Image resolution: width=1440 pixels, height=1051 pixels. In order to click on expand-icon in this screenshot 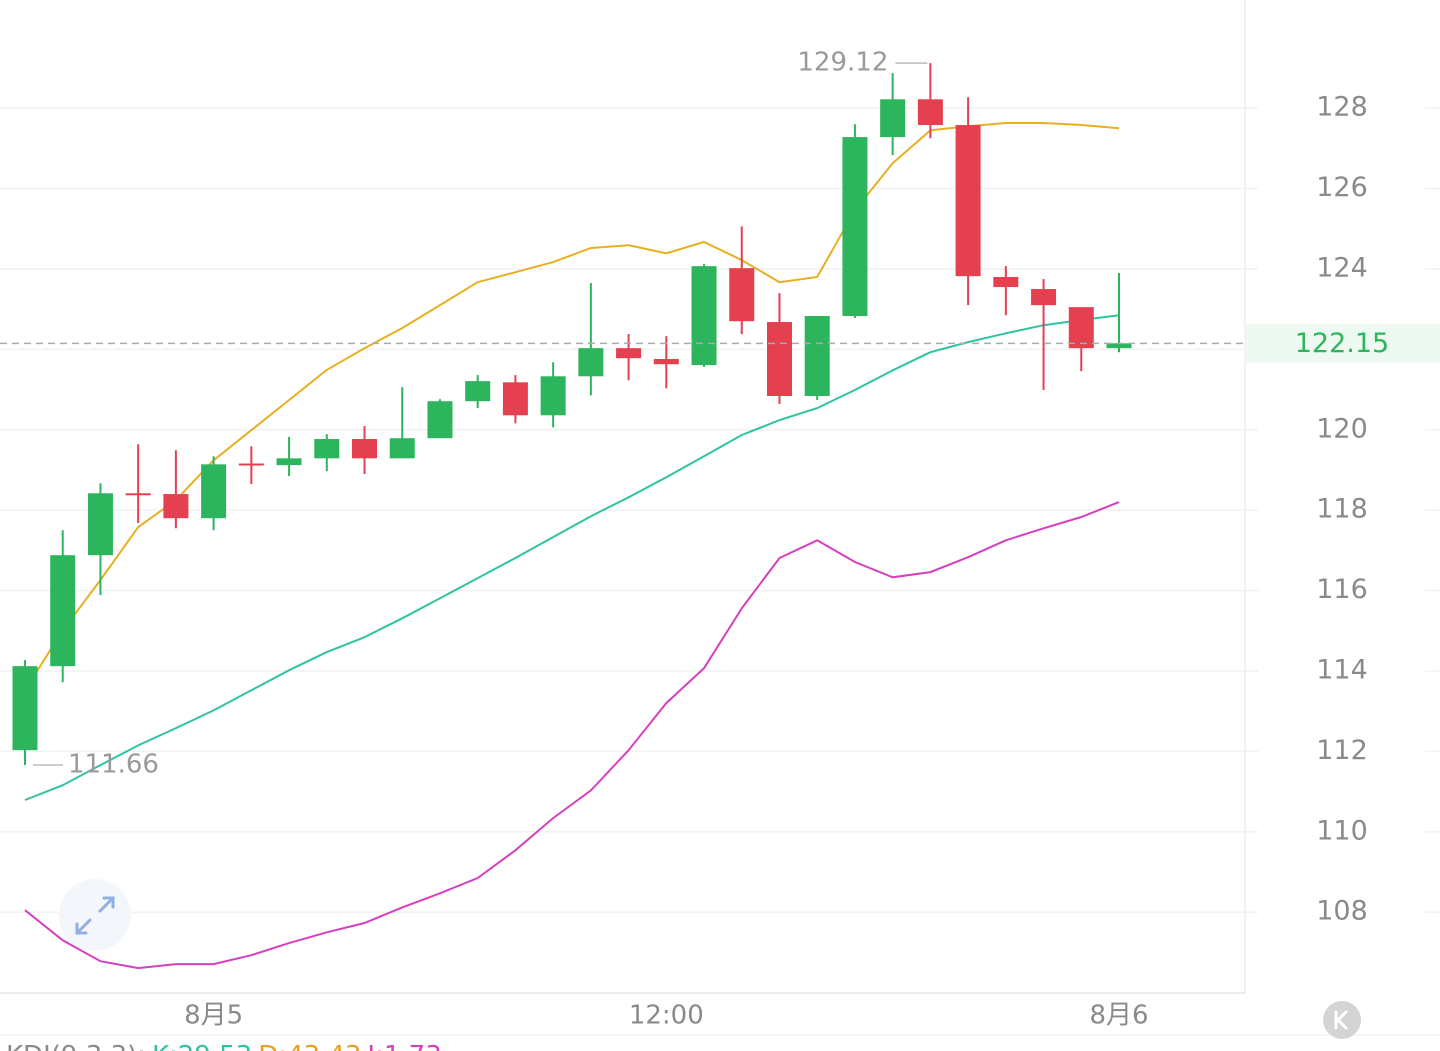, I will do `click(95, 915)`.